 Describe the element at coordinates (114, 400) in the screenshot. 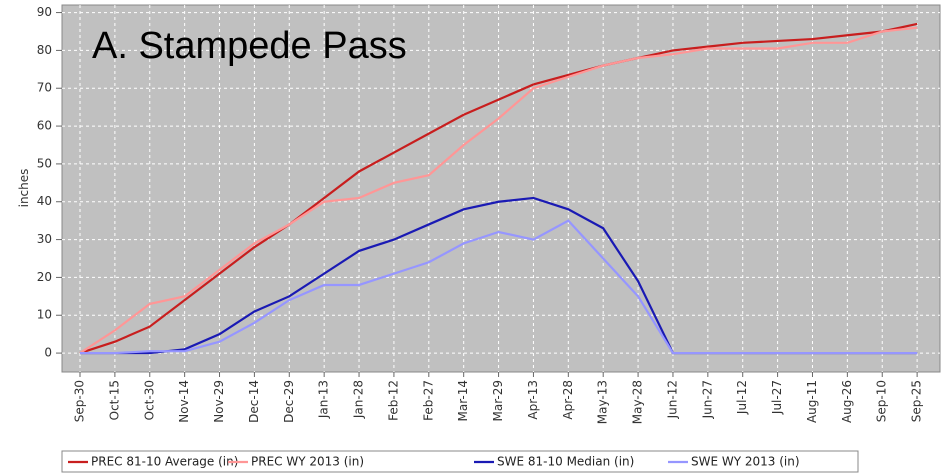

I see `x-tick-label: Oct-15` at that location.